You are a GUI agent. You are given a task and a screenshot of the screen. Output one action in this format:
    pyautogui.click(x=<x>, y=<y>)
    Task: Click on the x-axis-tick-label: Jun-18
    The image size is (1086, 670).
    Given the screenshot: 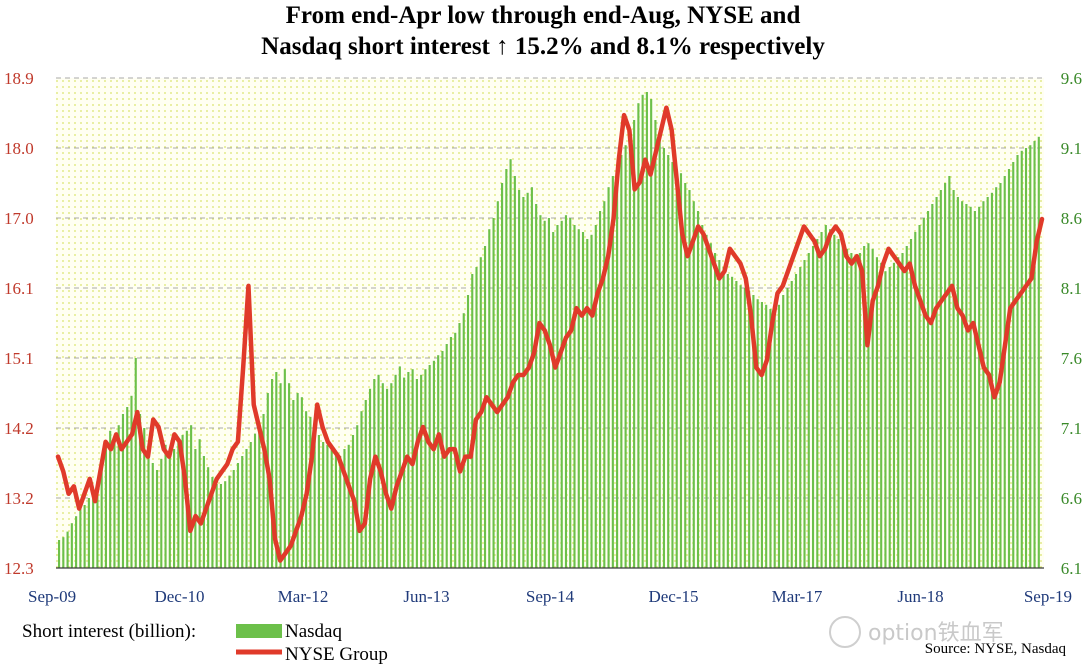 What is the action you would take?
    pyautogui.click(x=920, y=596)
    